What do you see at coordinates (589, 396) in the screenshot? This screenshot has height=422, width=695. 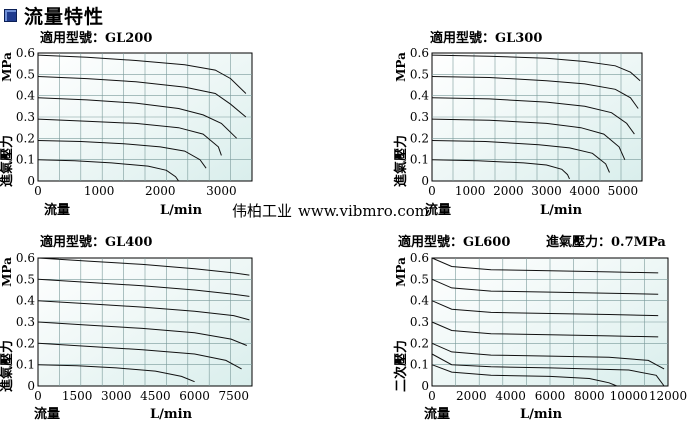 I see `x-tick-label: 8000` at bounding box center [589, 396].